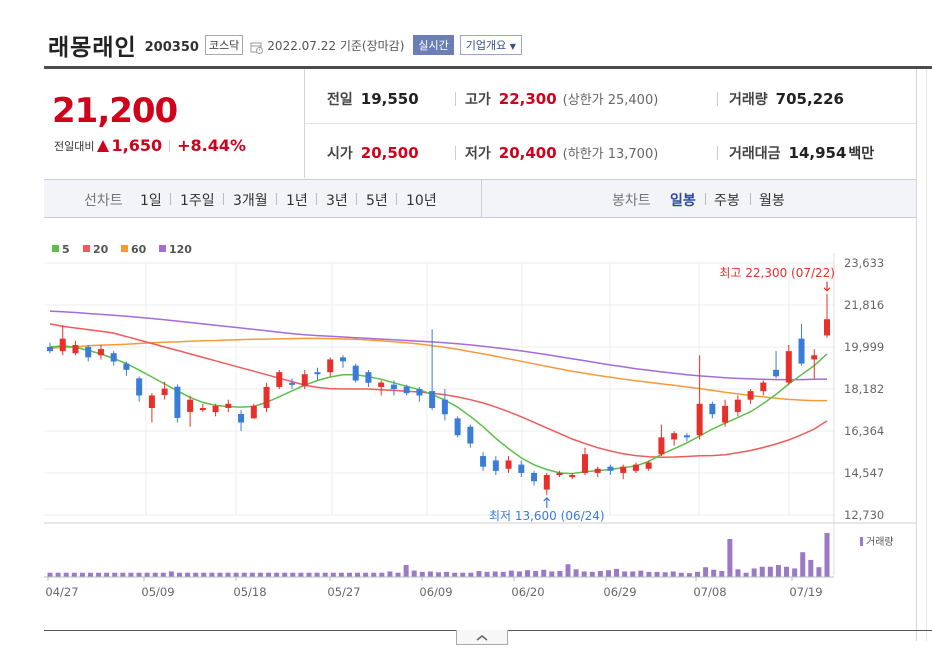  What do you see at coordinates (547, 516) in the screenshot?
I see `low-annotation: 최저 13,600 (06/24)` at bounding box center [547, 516].